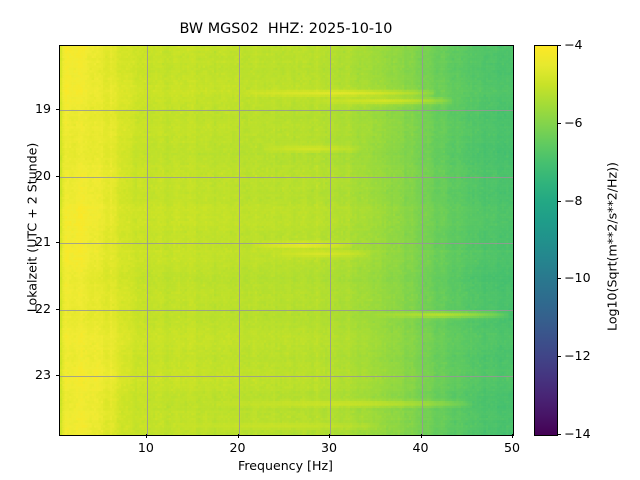 This screenshot has width=640, height=480. I want to click on colorbar-label: Log10(Sqrt(m**2/s**2/Hz)), so click(612, 246).